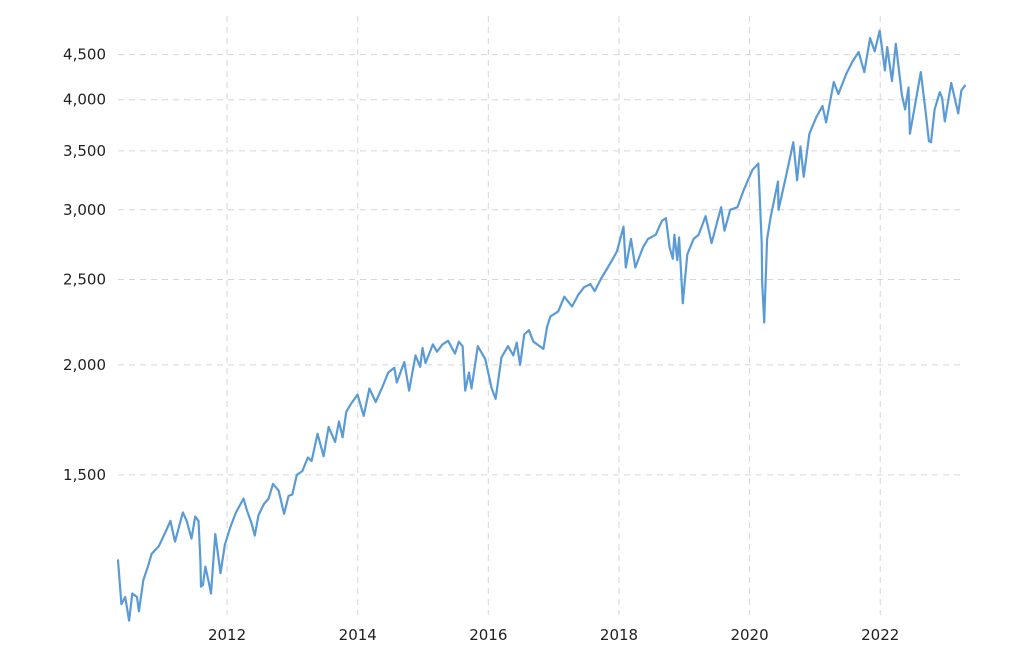 This screenshot has width=1024, height=646. Describe the element at coordinates (84, 210) in the screenshot. I see `y-tick-label: 3,000` at that location.